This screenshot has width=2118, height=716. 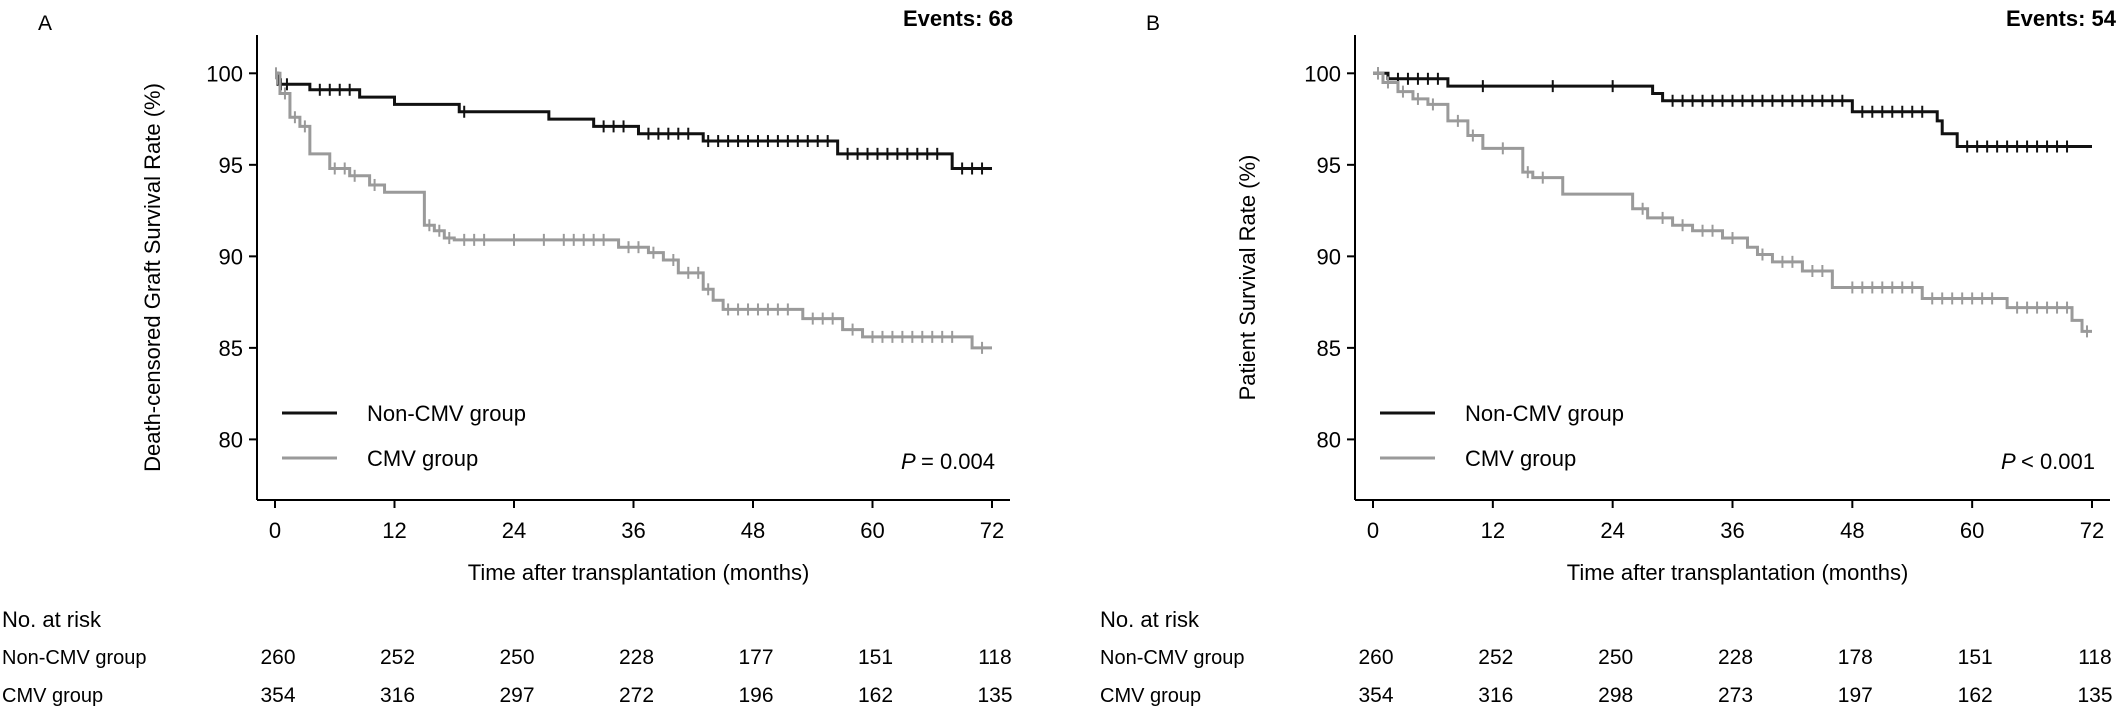 What do you see at coordinates (2061, 18) in the screenshot?
I see `events-text: Events: 54` at bounding box center [2061, 18].